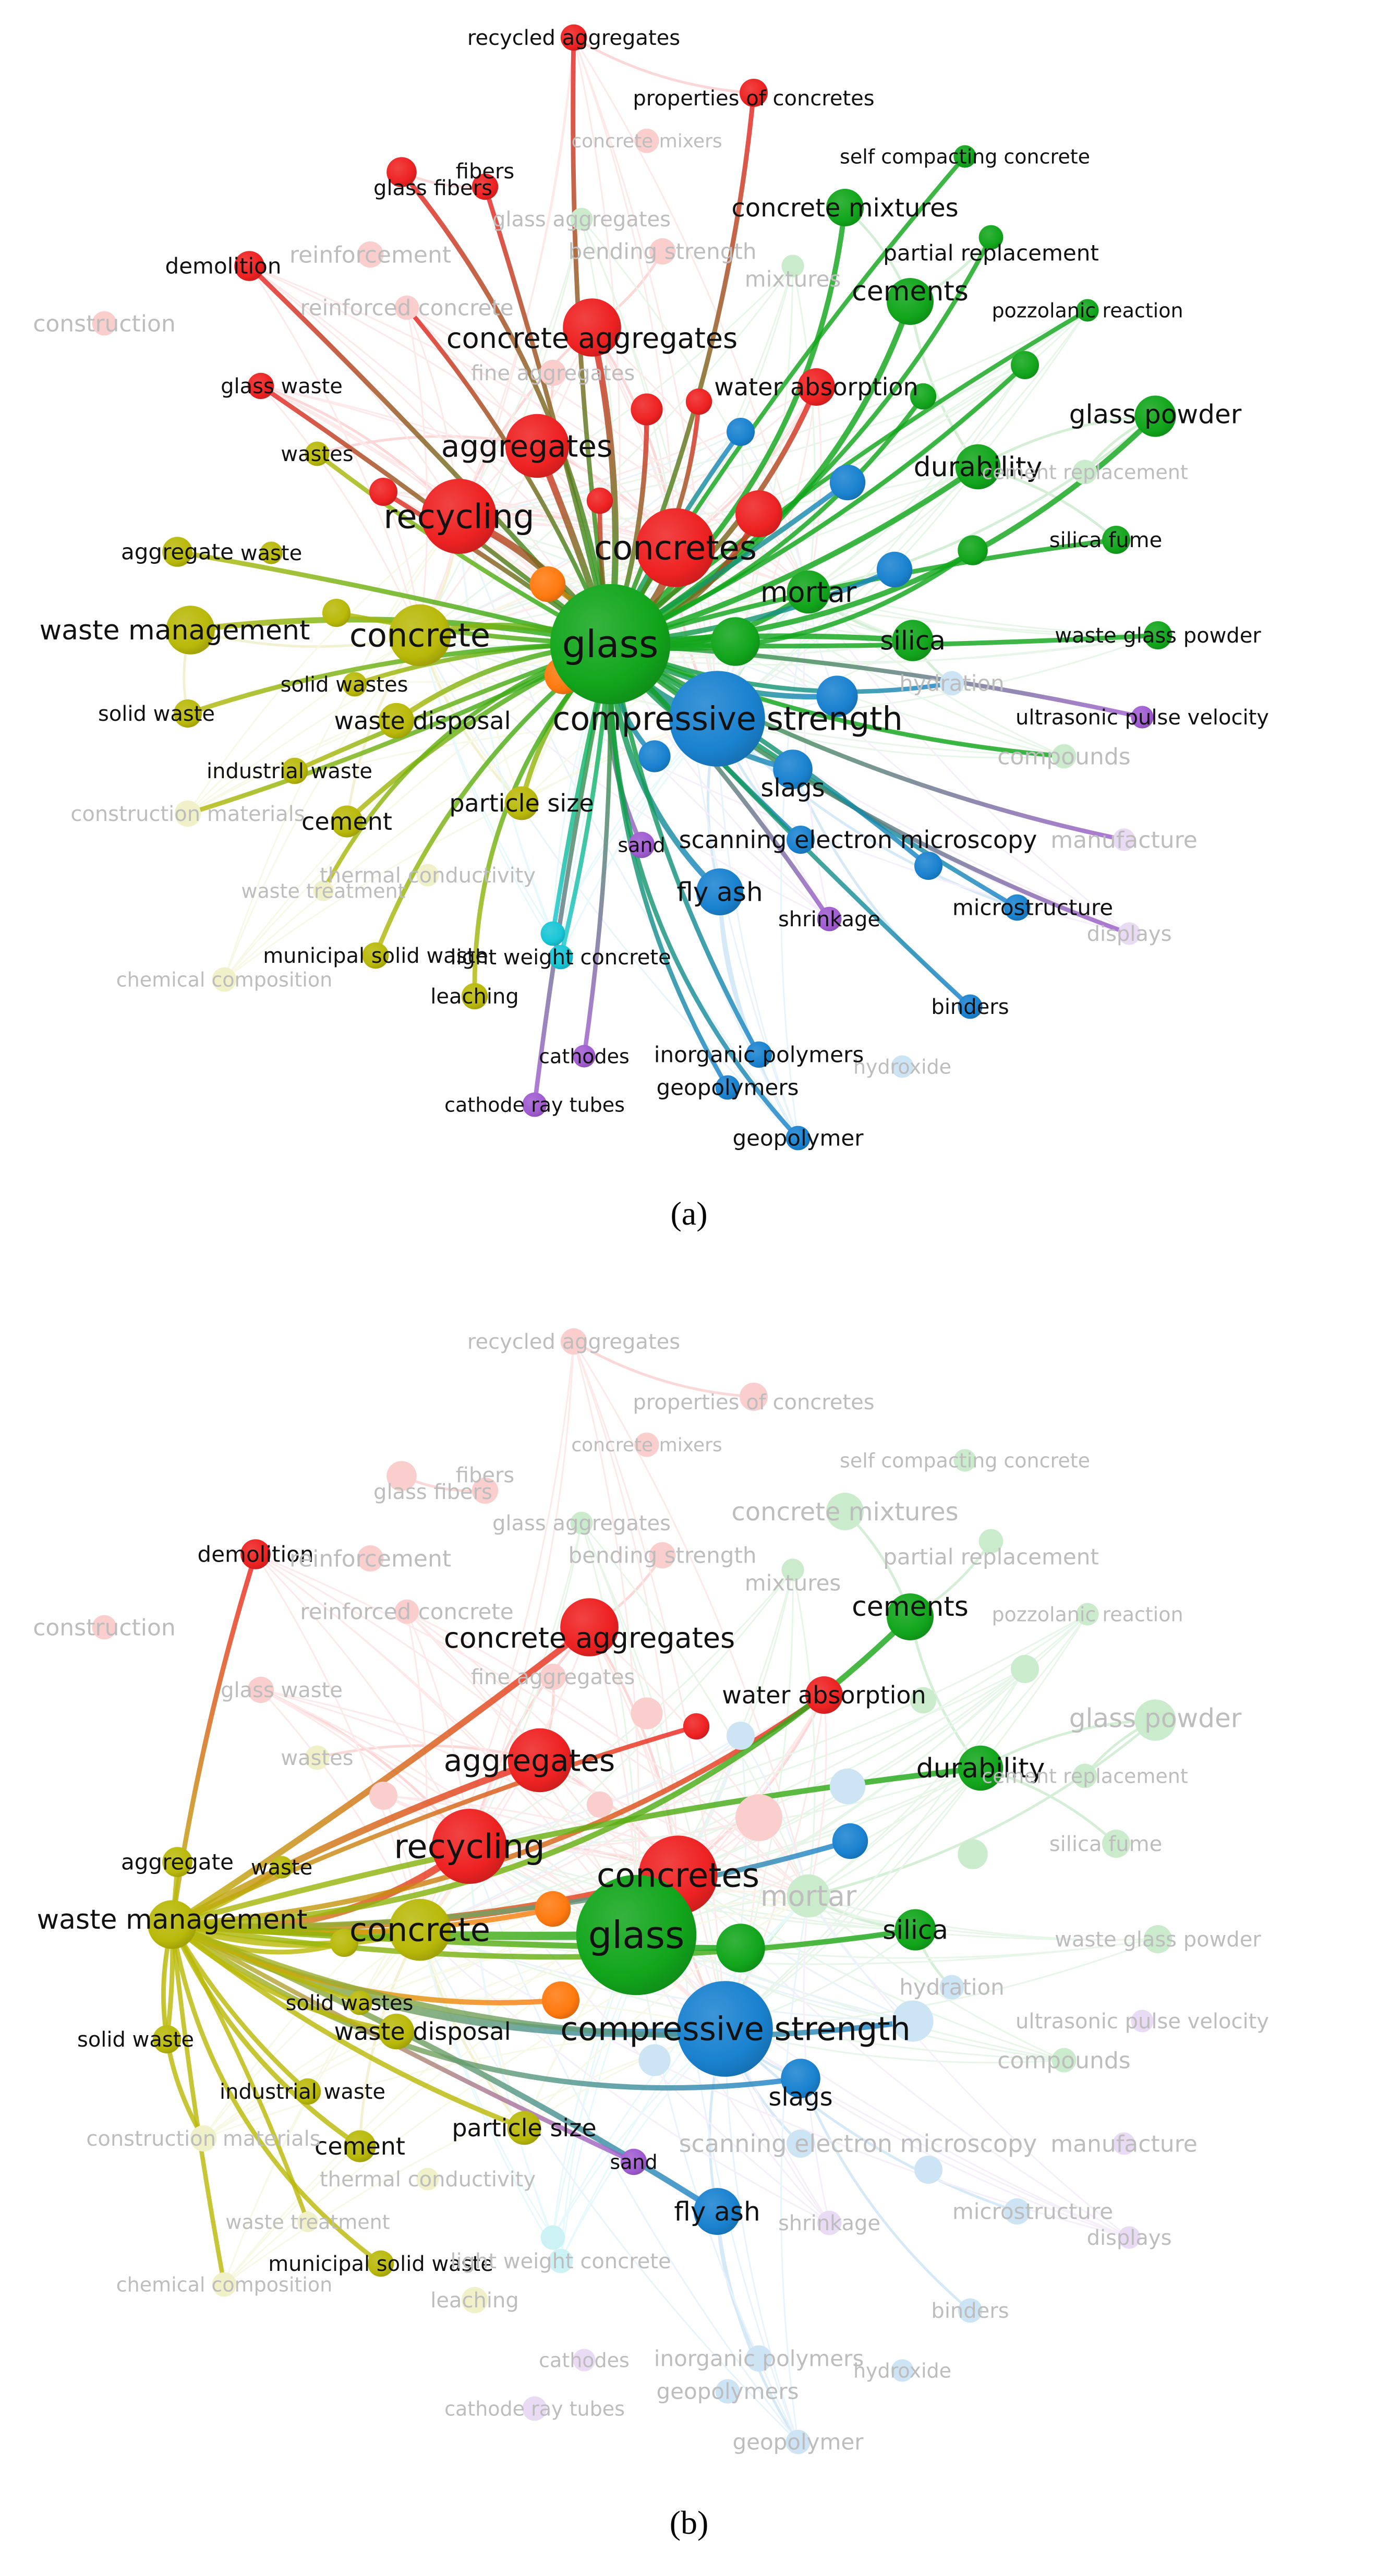 Image resolution: width=1378 pixels, height=2576 pixels. Describe the element at coordinates (698, 401) in the screenshot. I see `node-red-small3` at that location.